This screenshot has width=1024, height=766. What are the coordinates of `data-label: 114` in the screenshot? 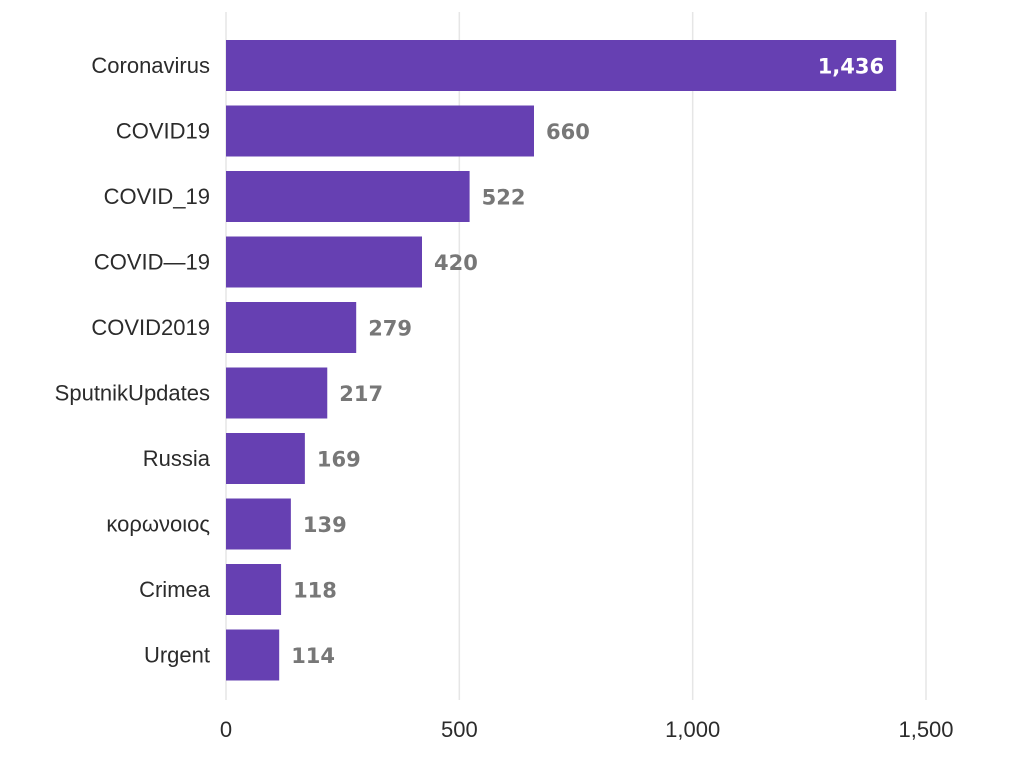 It's located at (313, 656).